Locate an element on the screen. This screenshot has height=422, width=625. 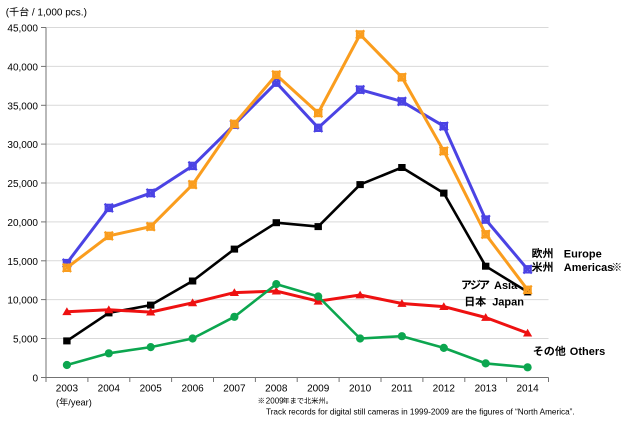
svg-text: 2007 is located at coordinates (234, 388).